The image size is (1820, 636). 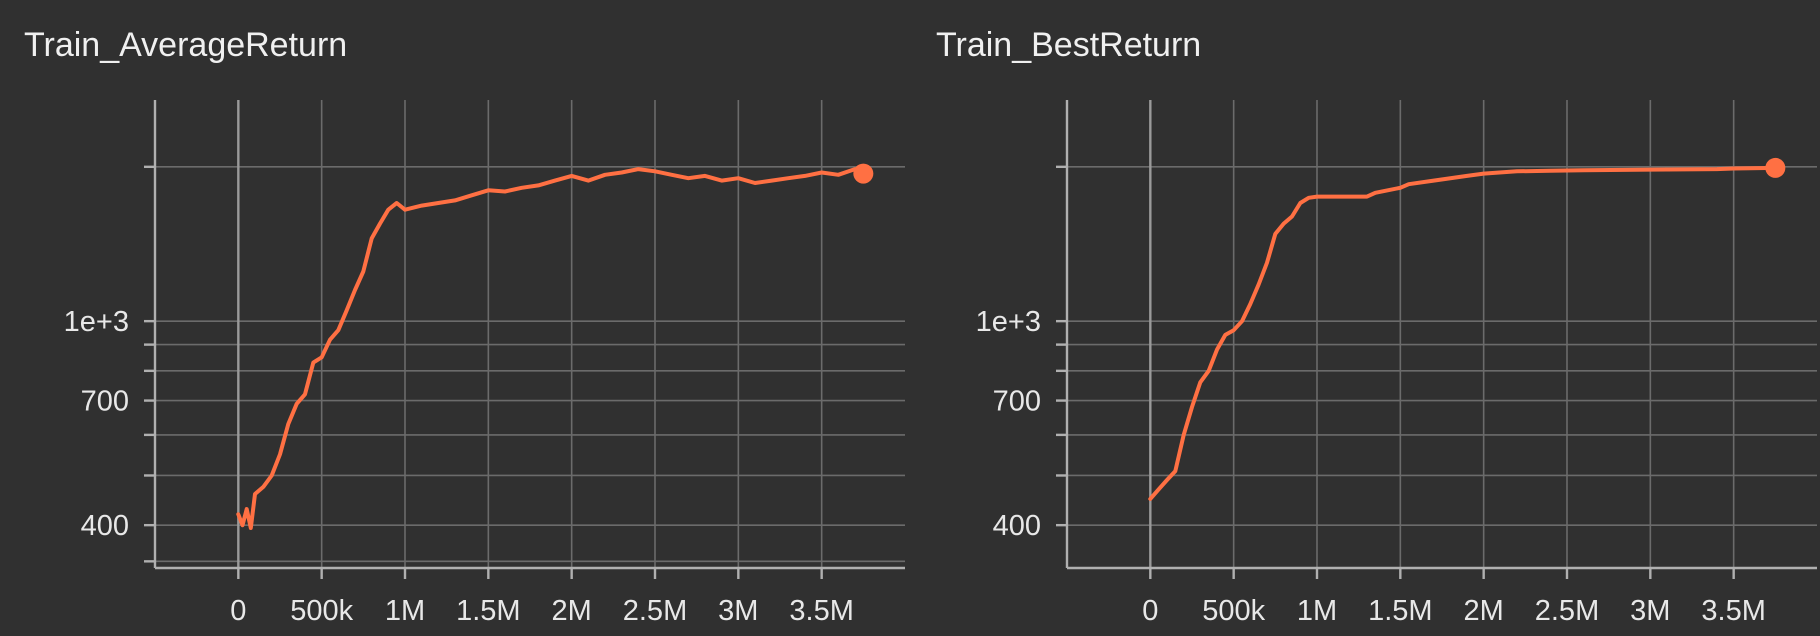 I want to click on chart-title: Train_AverageReturn, so click(x=186, y=45).